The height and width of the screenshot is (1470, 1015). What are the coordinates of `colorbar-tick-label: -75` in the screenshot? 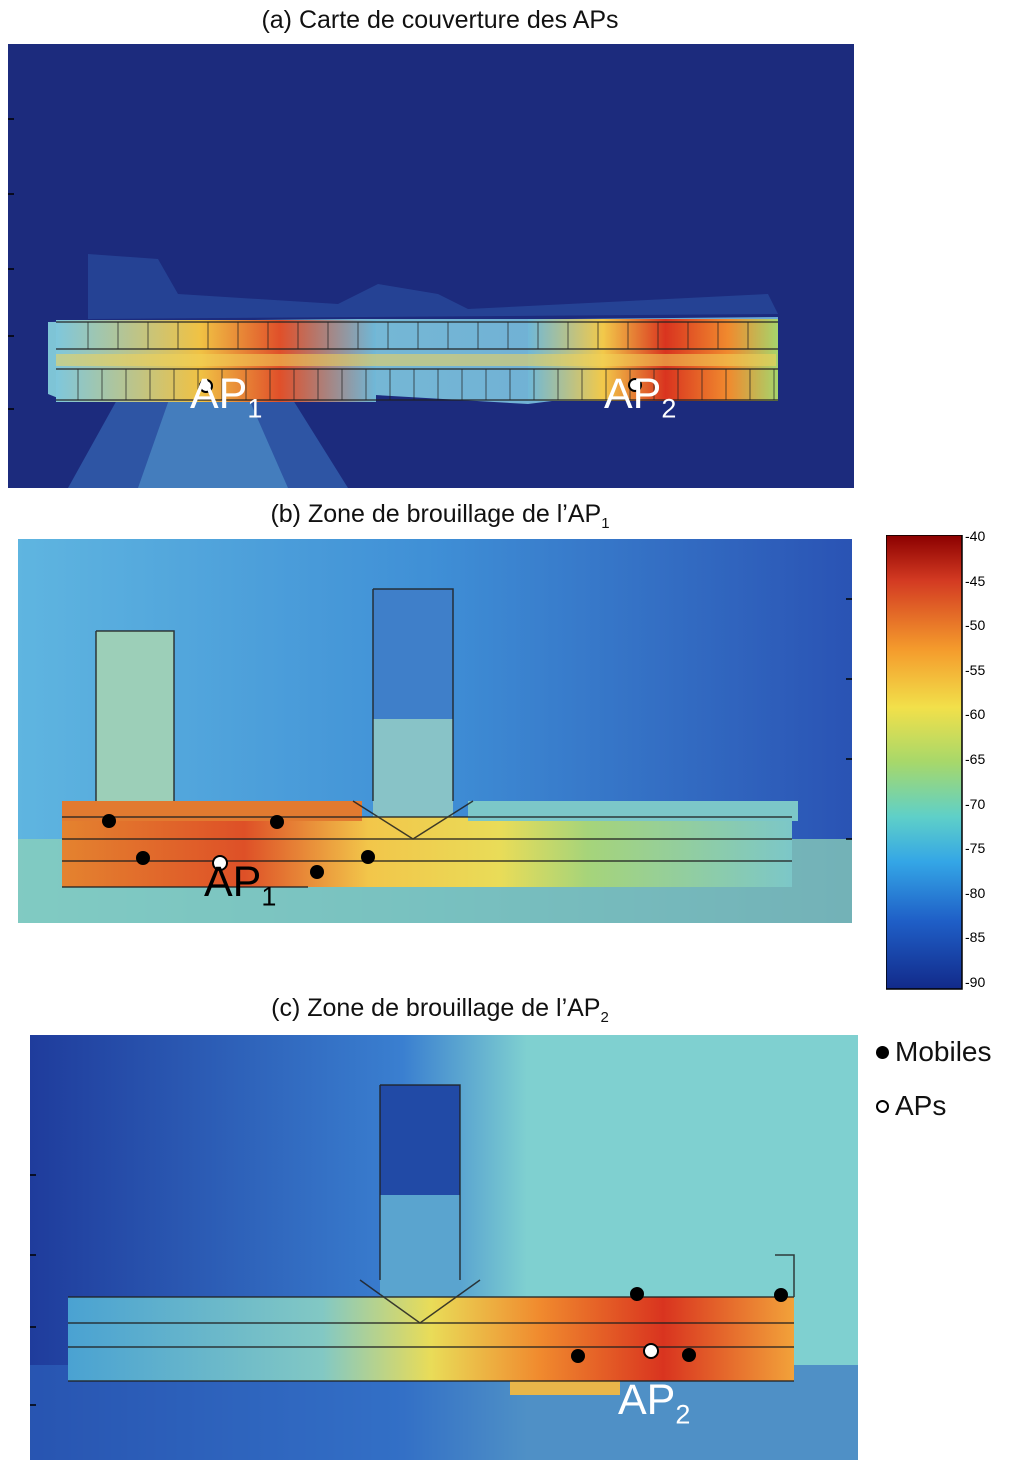 It's located at (975, 848).